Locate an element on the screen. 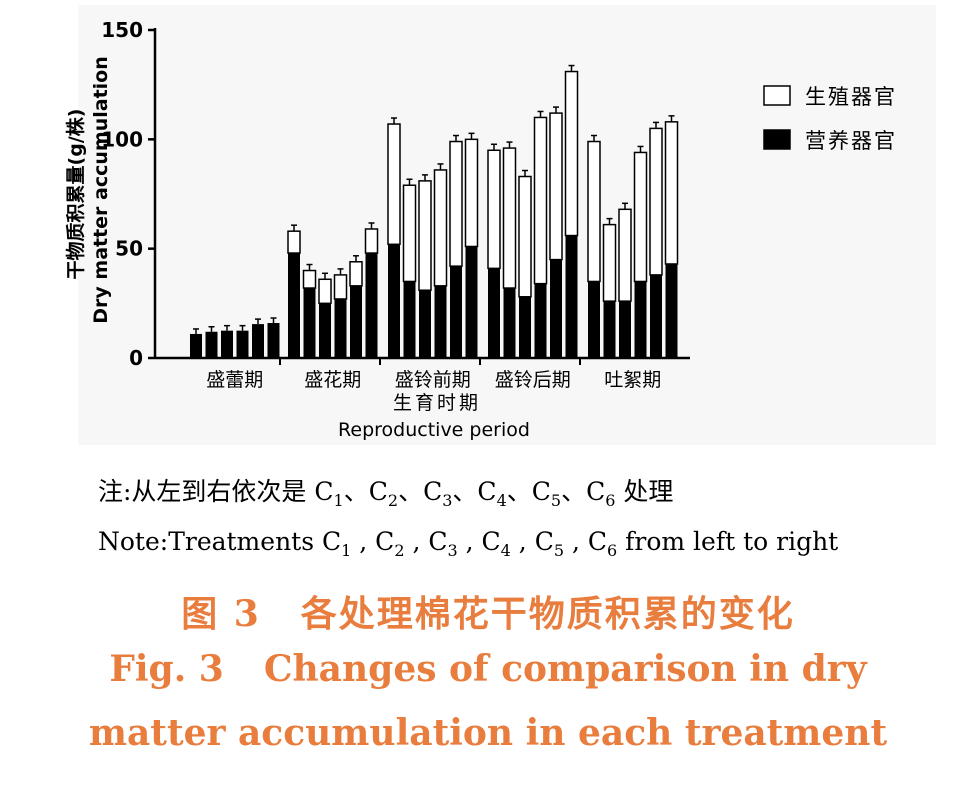 This screenshot has width=976, height=797. x-group-label: 盛铃前期 is located at coordinates (433, 380).